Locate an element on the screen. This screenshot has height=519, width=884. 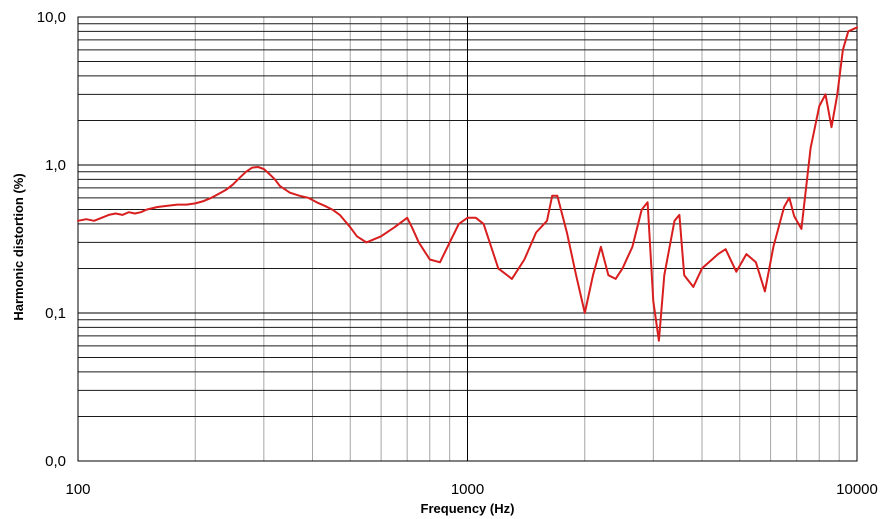
y-tick-label: 0,0 is located at coordinates (55, 461).